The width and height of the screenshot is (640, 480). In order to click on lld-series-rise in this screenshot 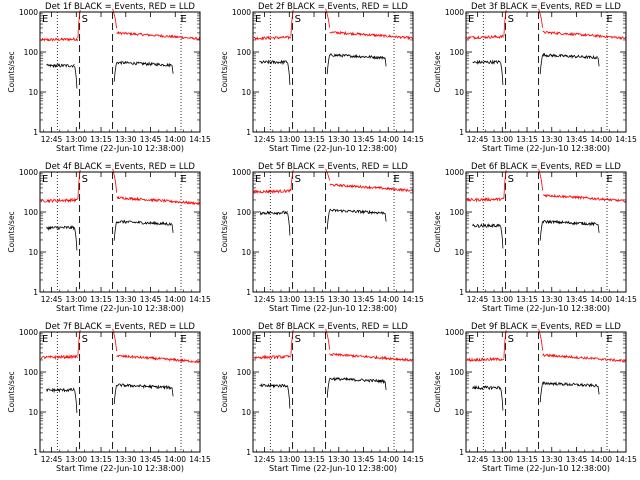, I will do `click(79, 342)`.